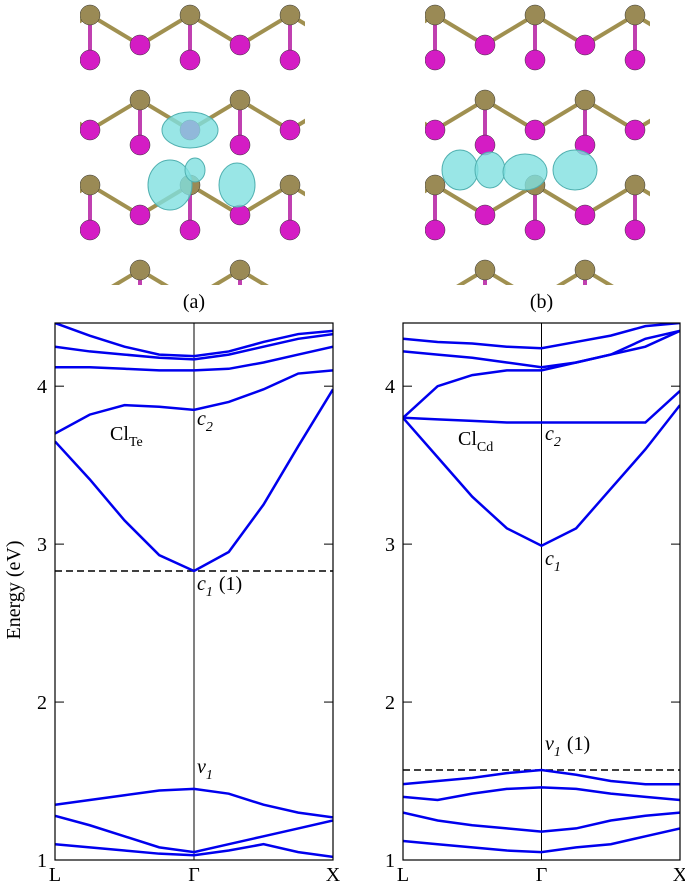 The width and height of the screenshot is (685, 884). Describe the element at coordinates (541, 302) in the screenshot. I see `panel-label: (b)` at that location.